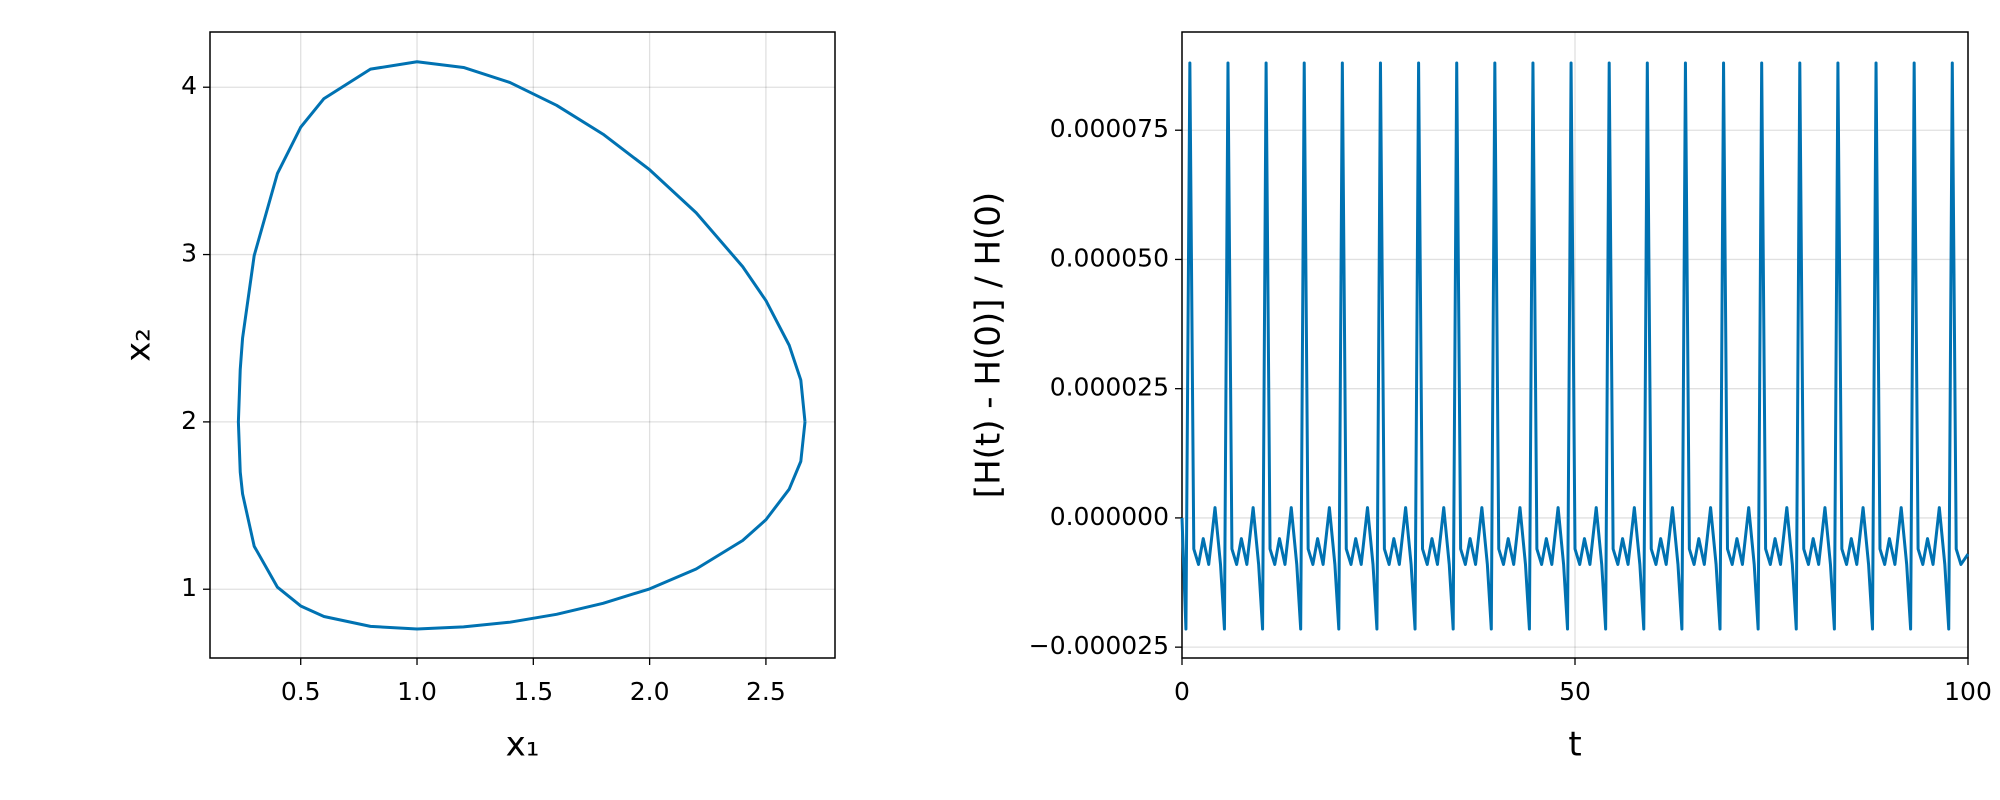  What do you see at coordinates (1574, 745) in the screenshot?
I see `x-axis-label: t` at bounding box center [1574, 745].